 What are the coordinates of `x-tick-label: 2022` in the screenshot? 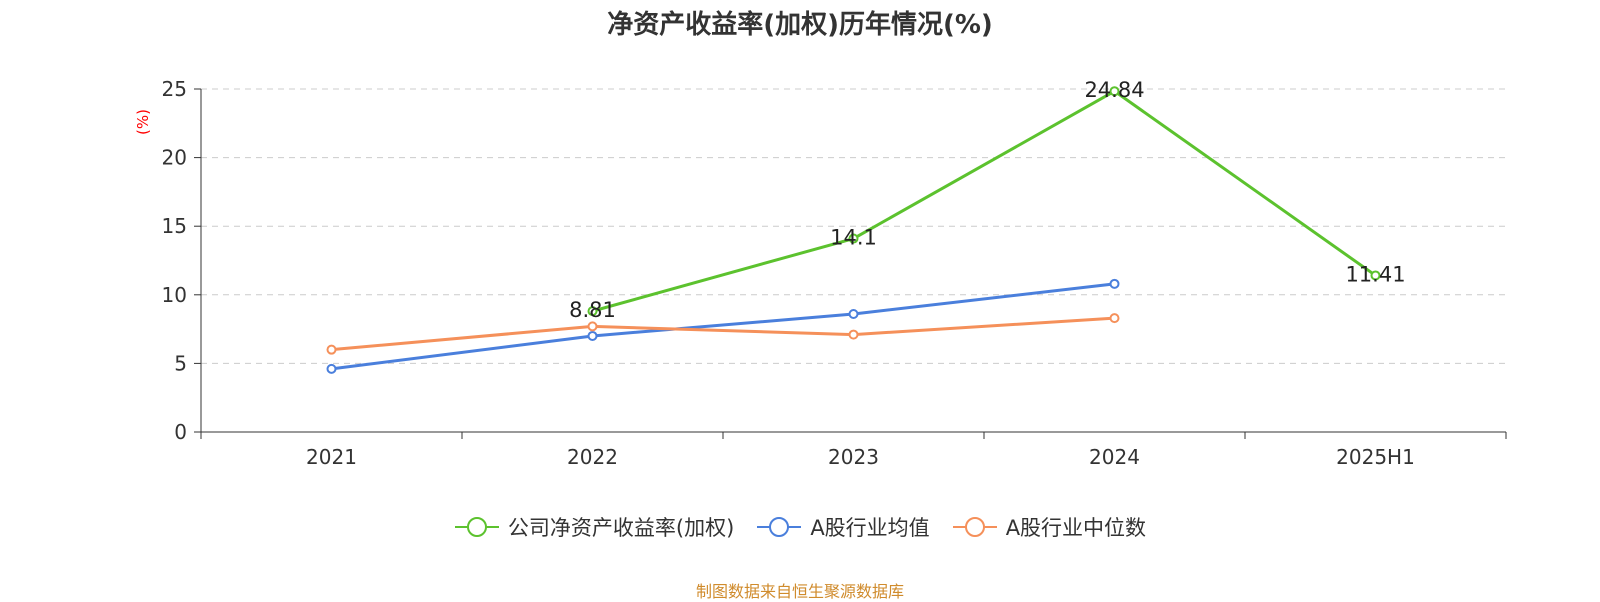 It's located at (592, 457).